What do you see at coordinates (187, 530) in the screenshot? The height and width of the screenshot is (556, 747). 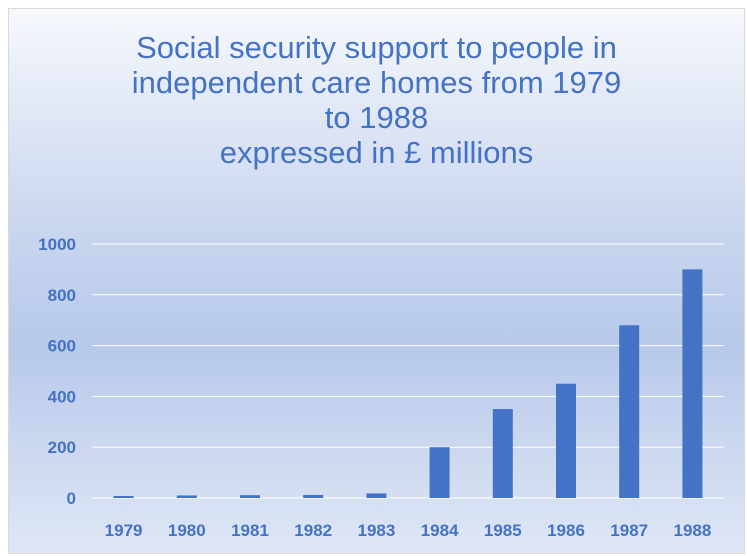 I see `x-tick-label: 1980` at bounding box center [187, 530].